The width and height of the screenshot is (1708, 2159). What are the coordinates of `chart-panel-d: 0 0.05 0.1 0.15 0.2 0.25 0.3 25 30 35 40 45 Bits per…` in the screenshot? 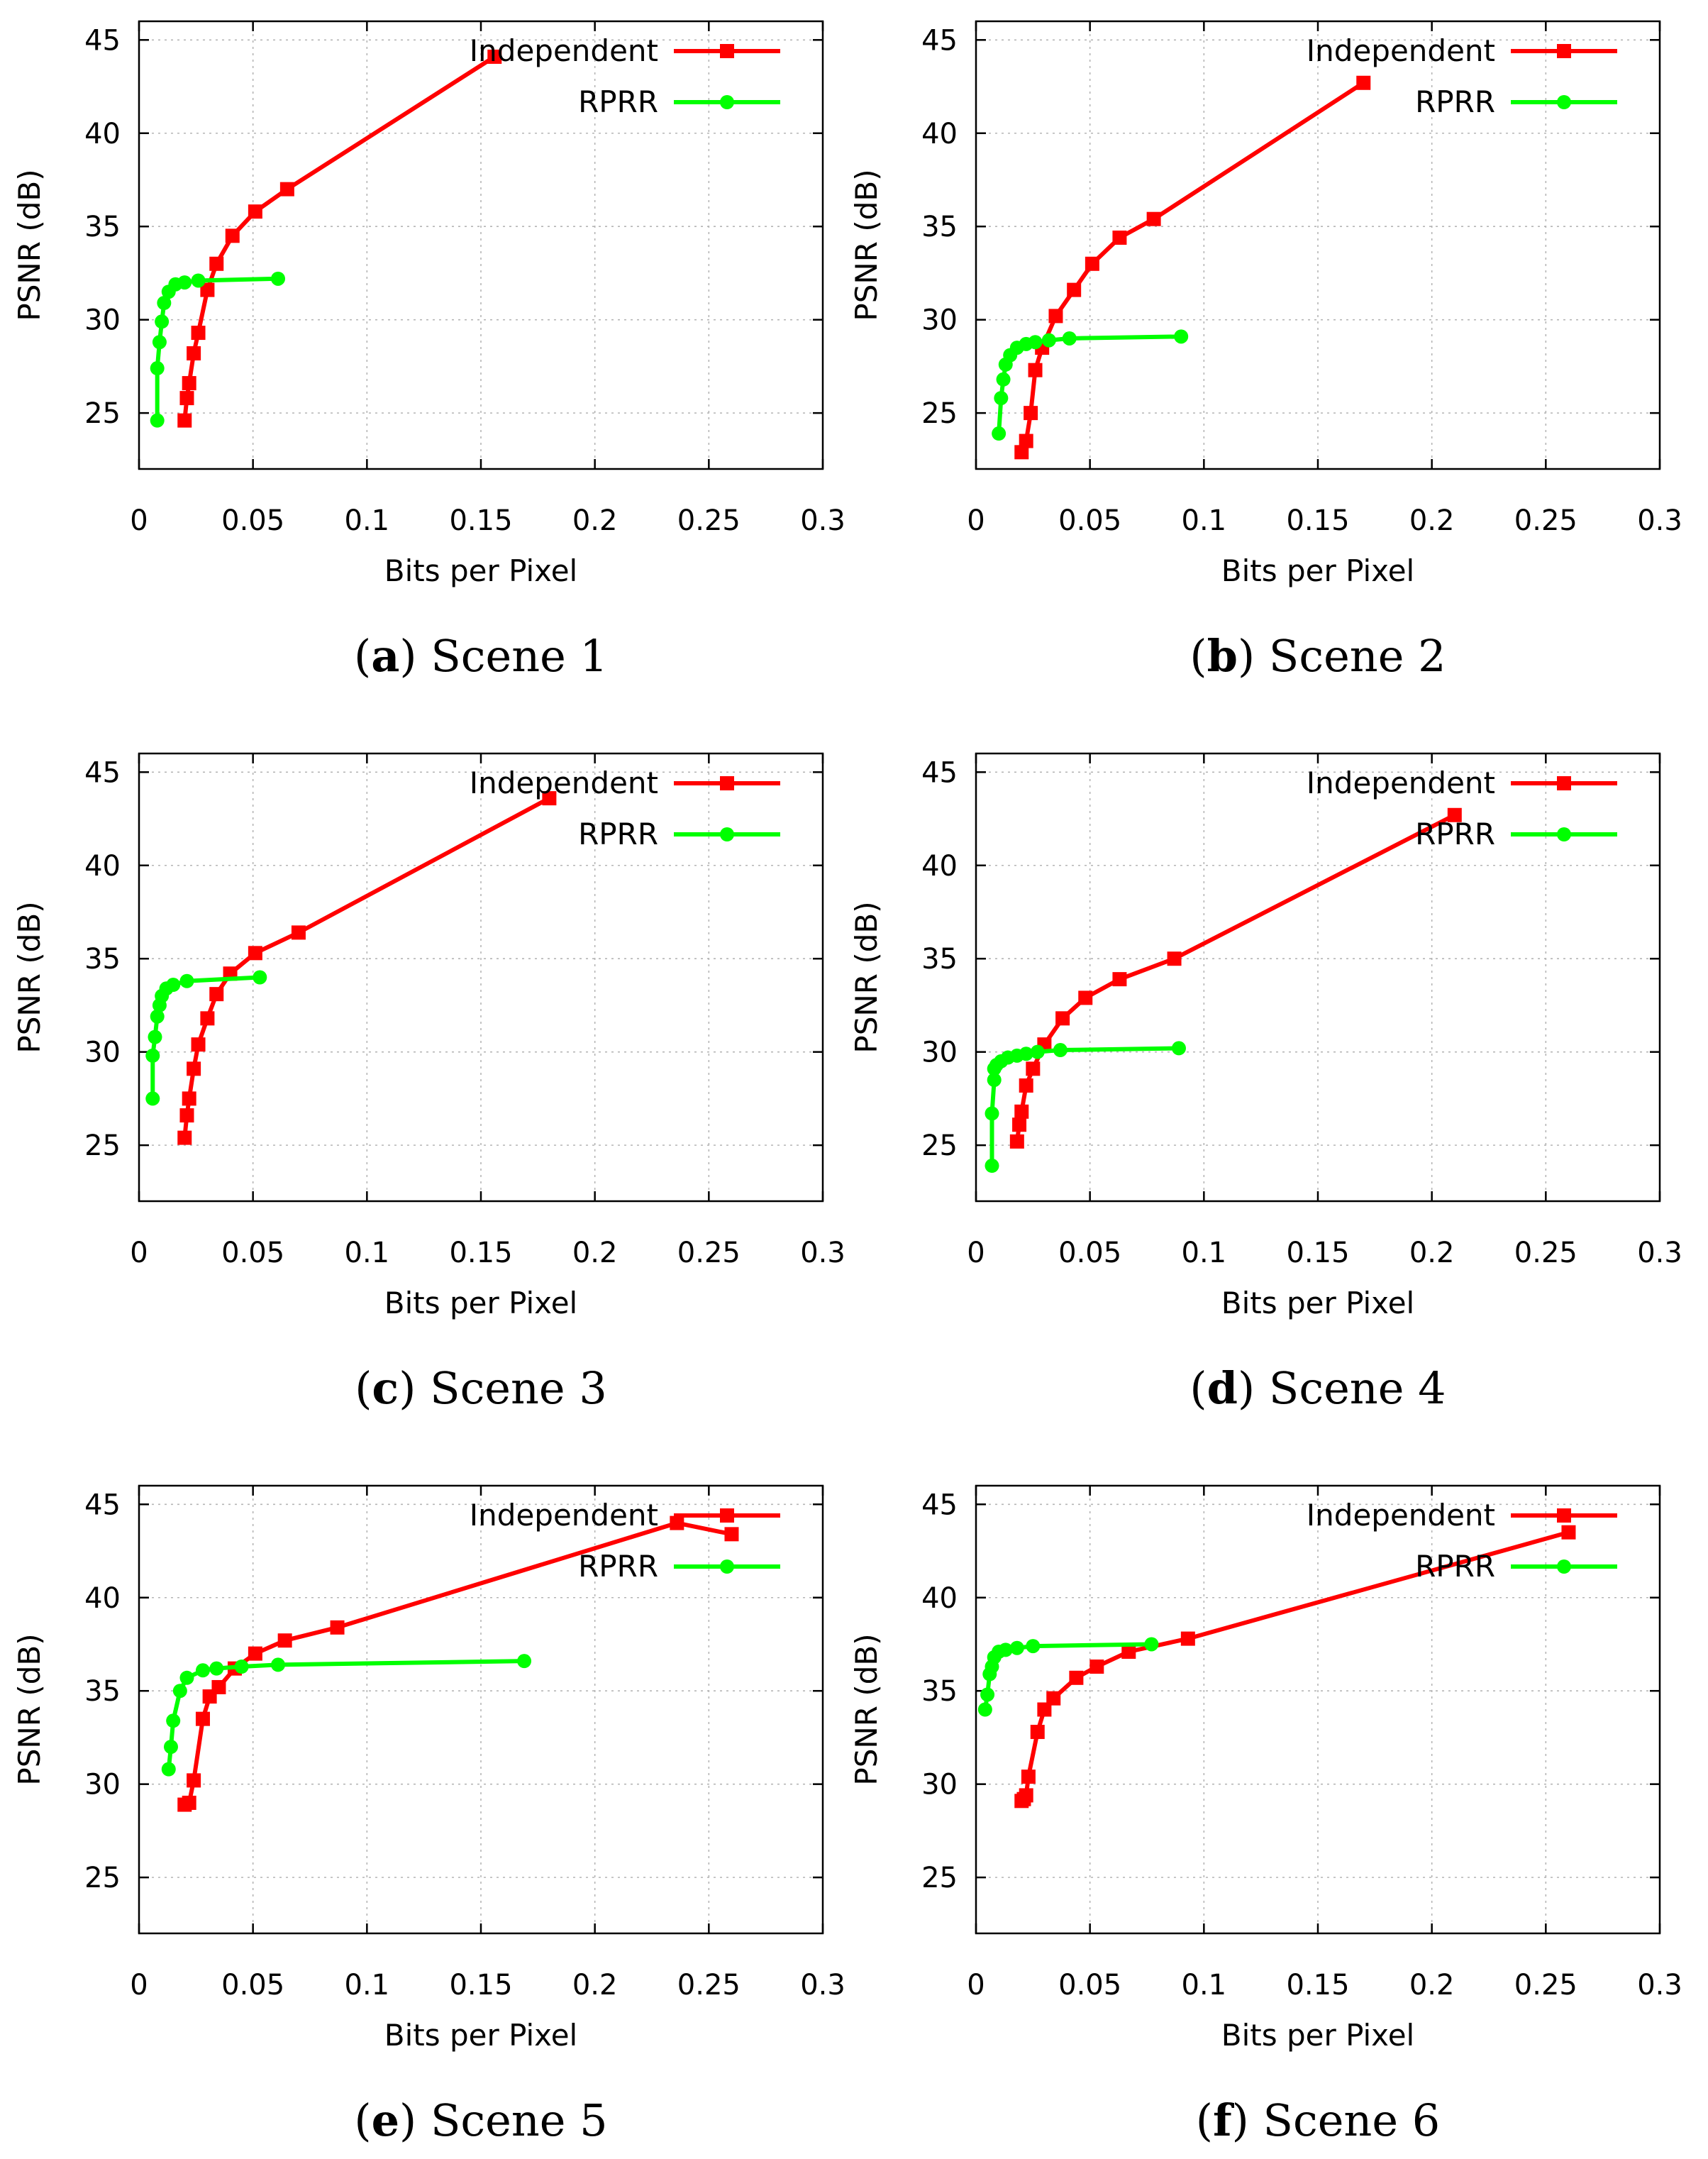 It's located at (1266, 1083).